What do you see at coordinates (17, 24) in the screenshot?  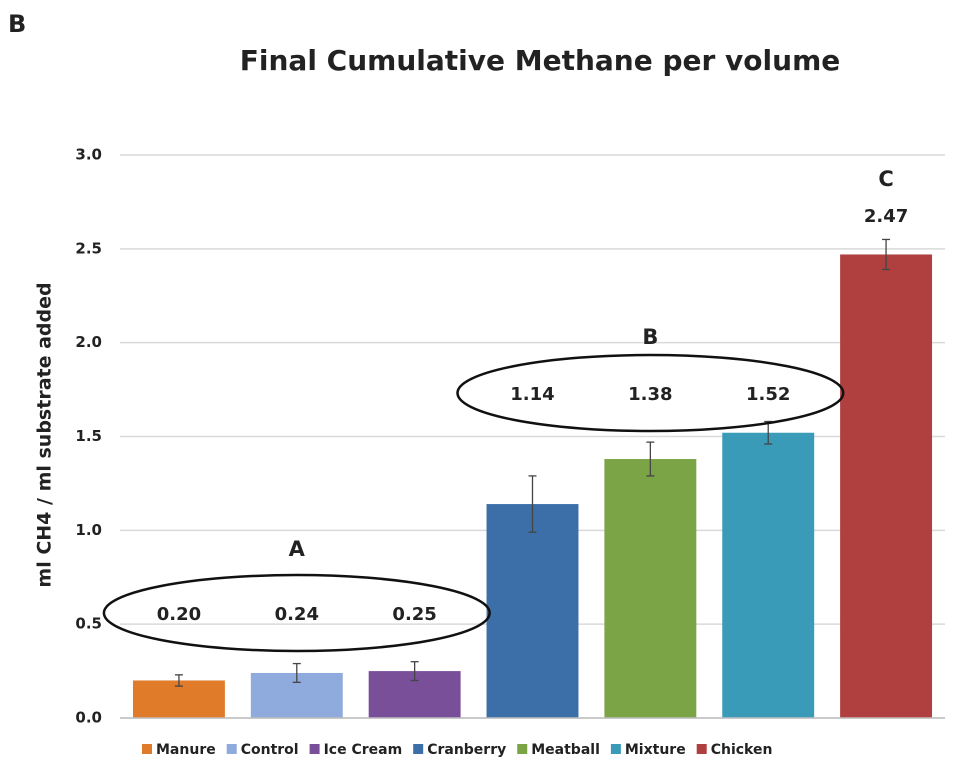 I see `panel-label: B` at bounding box center [17, 24].